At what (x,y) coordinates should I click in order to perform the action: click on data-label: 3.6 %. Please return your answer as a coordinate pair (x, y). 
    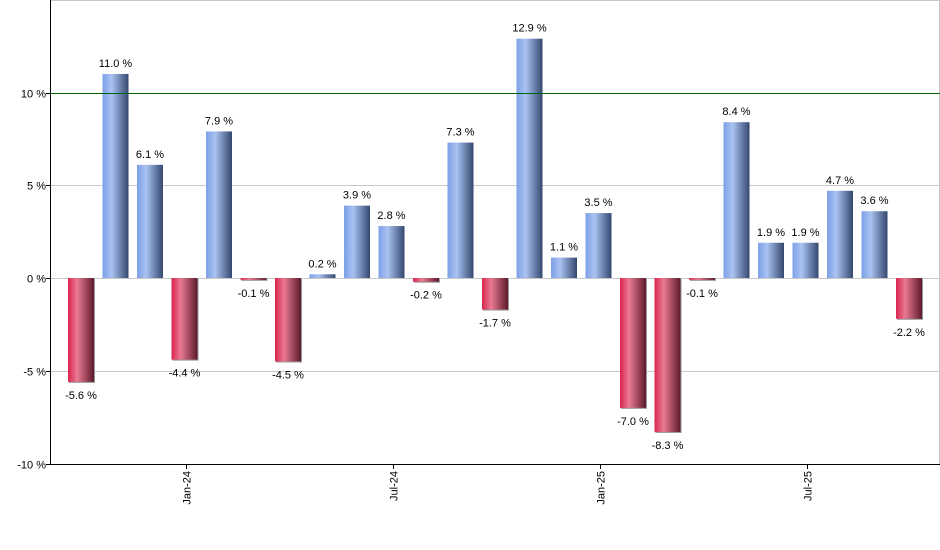
    Looking at the image, I should click on (874, 201).